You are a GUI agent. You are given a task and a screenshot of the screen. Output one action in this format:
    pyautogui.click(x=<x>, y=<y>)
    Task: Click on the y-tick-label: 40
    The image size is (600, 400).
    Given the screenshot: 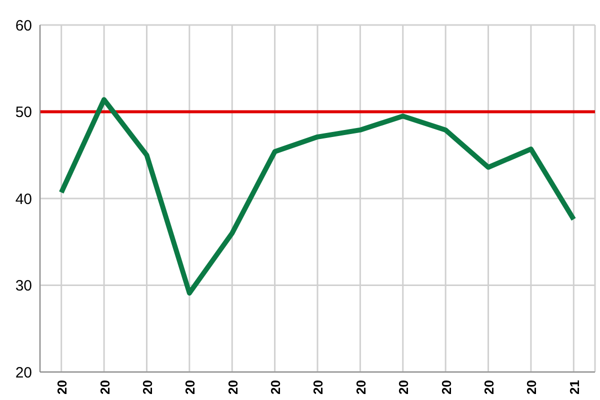 What is the action you would take?
    pyautogui.click(x=23, y=199)
    